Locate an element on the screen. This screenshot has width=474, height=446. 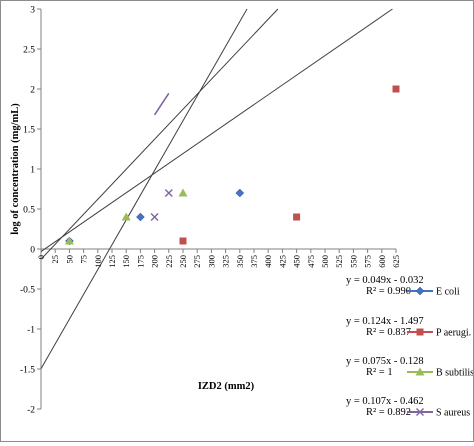
x-tick-label: 225 is located at coordinates (169, 261).